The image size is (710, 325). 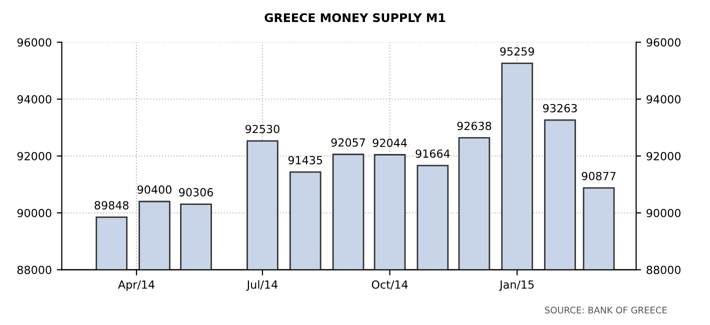 What do you see at coordinates (663, 213) in the screenshot?
I see `y2-tick-label: 90000` at bounding box center [663, 213].